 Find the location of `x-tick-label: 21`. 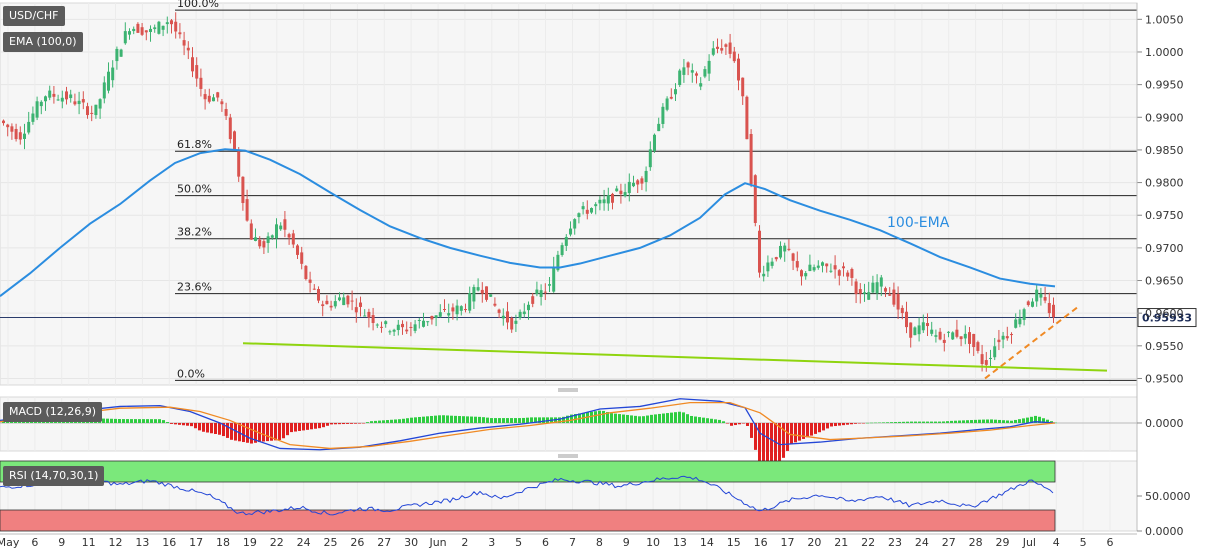

x-tick-label: 21 is located at coordinates (841, 542).